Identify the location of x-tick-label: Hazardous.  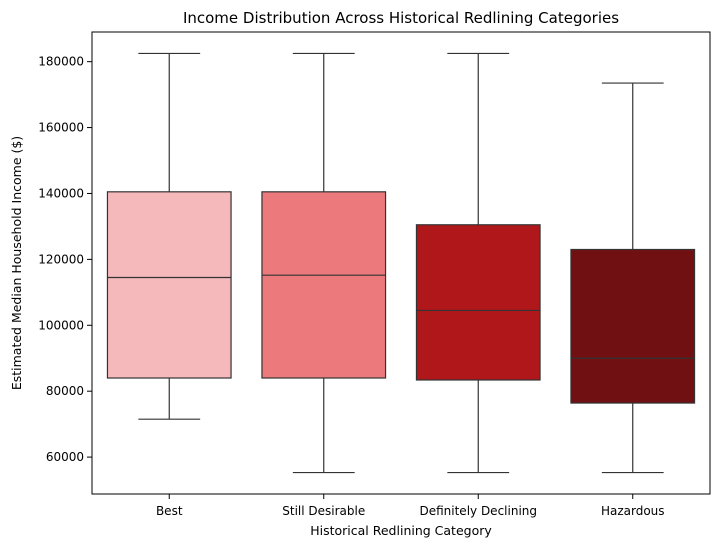
(633, 511).